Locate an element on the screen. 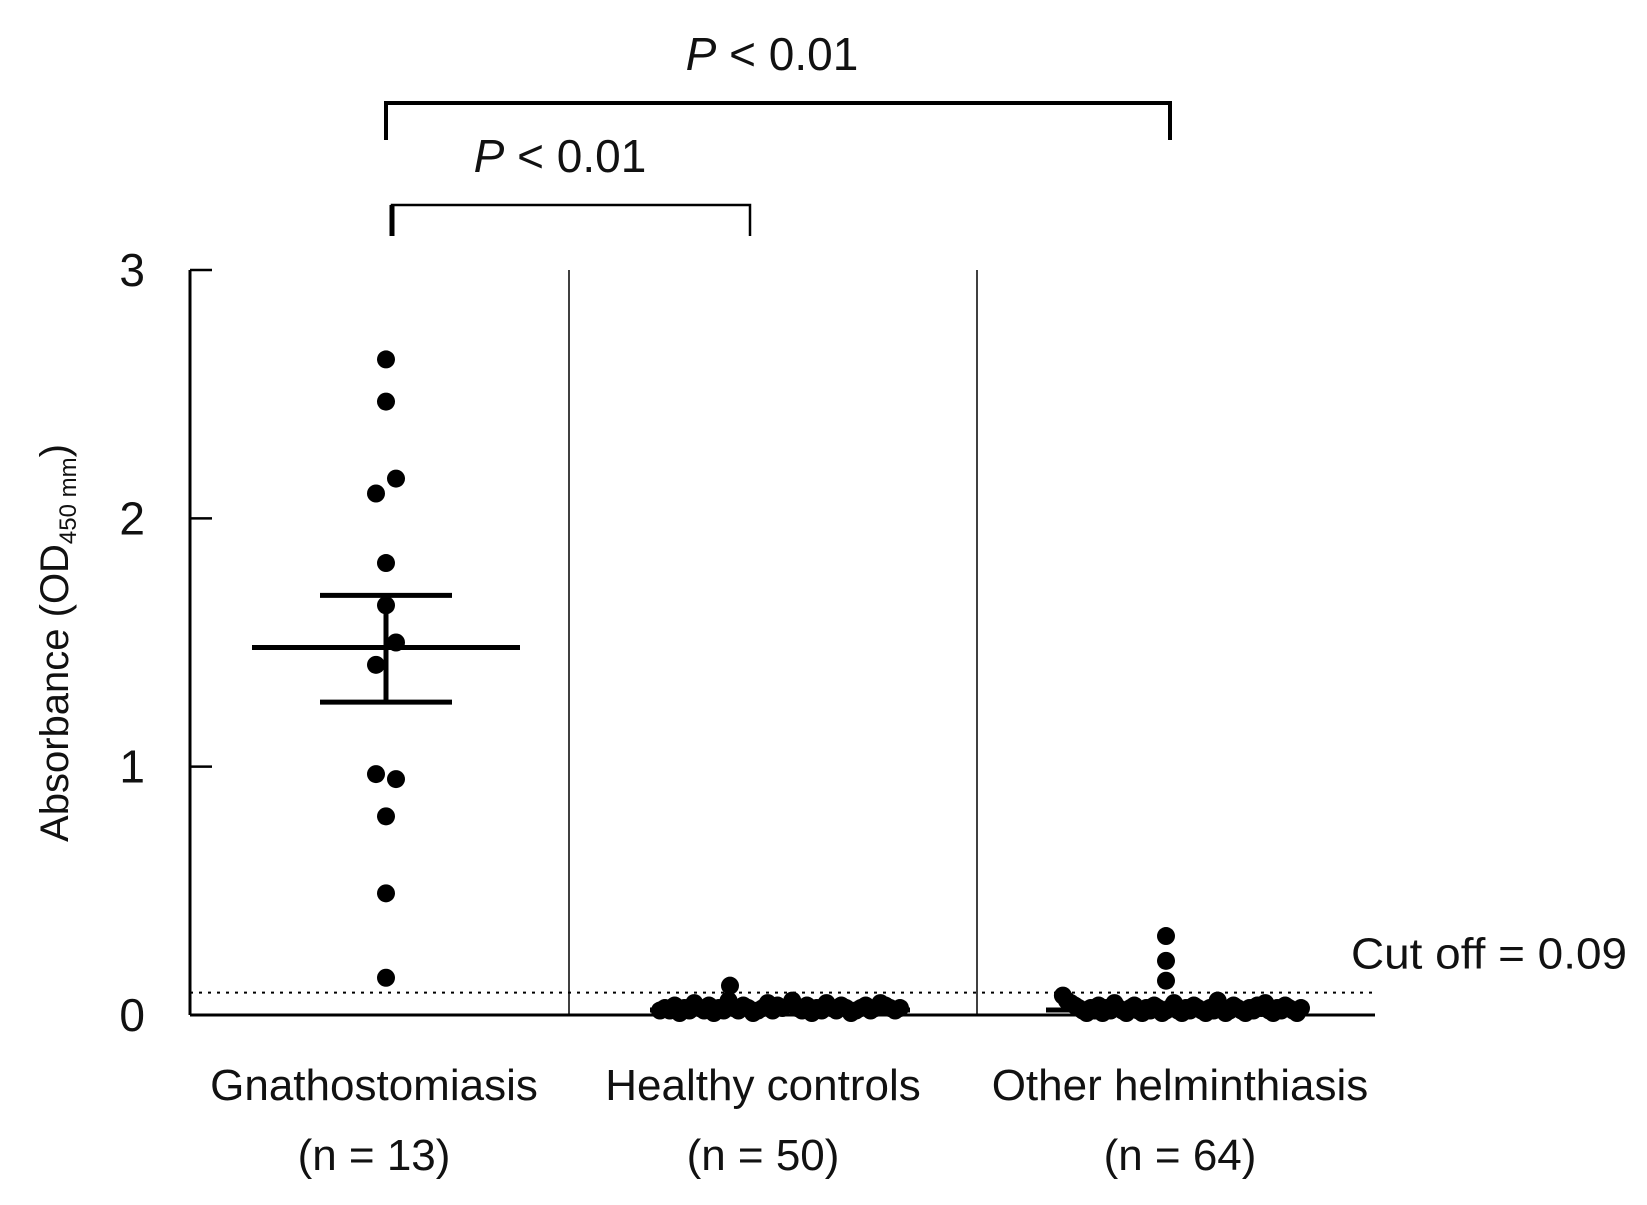  category-label-other-helminthiasis: Other helminthiasis is located at coordinates (1180, 1085).